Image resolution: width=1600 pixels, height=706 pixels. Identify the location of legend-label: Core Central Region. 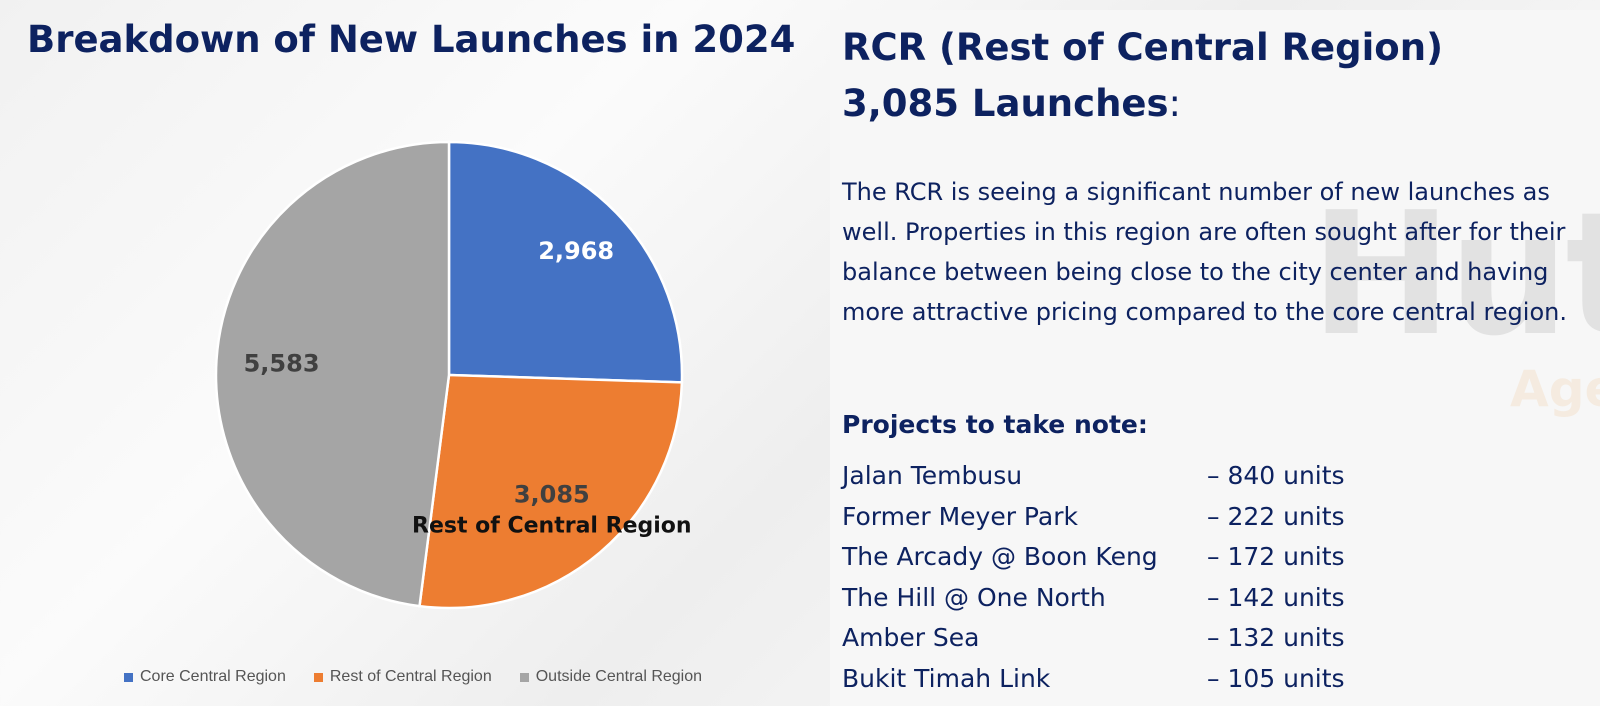
(213, 676).